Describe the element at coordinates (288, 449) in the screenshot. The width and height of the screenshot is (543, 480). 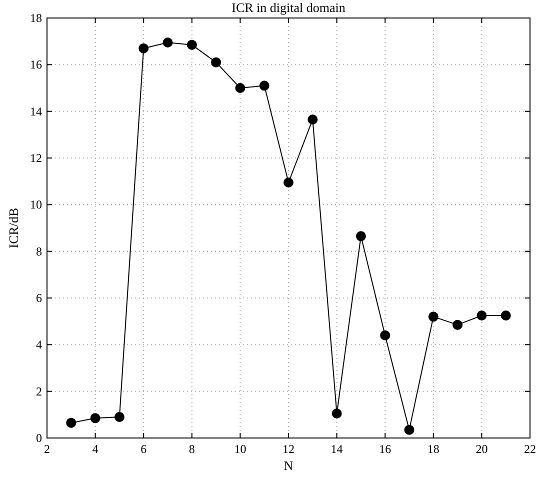
I see `x-tick-label: 12` at that location.